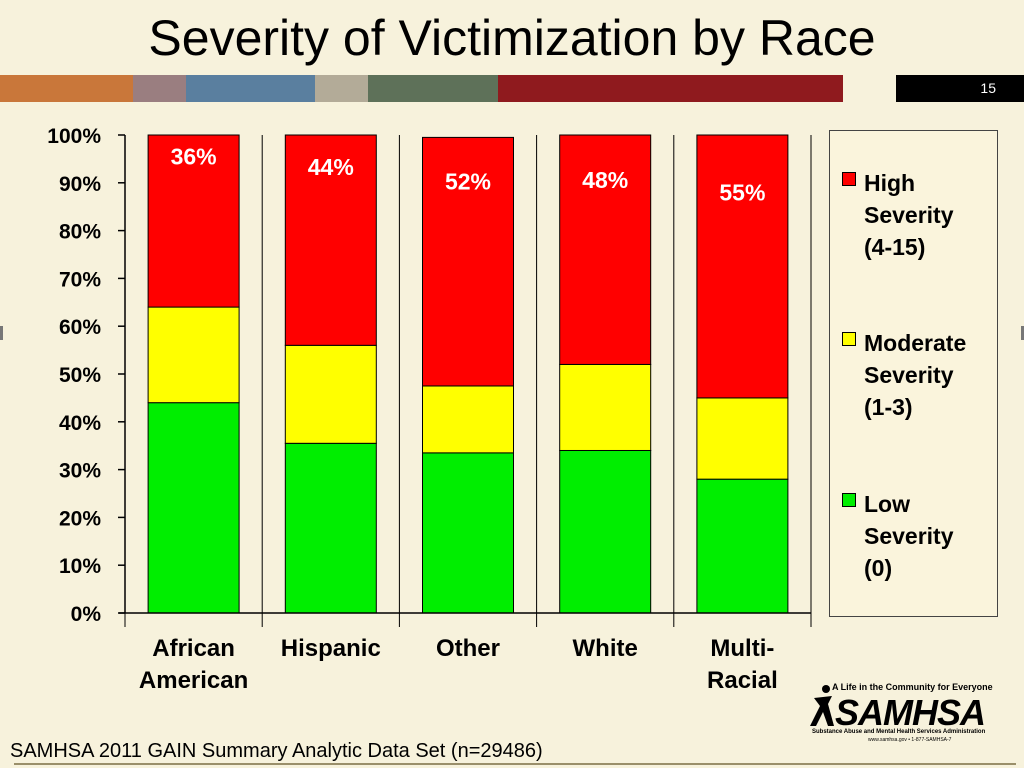 Image resolution: width=1024 pixels, height=768 pixels. What do you see at coordinates (512, 38) in the screenshot?
I see `slide-title: Severity of Victimization by Race` at bounding box center [512, 38].